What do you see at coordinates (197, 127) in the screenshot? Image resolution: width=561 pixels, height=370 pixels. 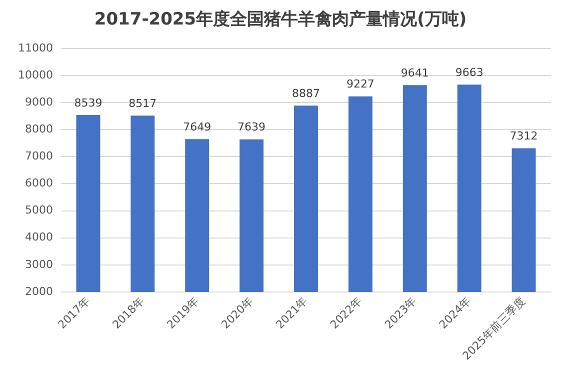 I see `data-label: 7649` at bounding box center [197, 127].